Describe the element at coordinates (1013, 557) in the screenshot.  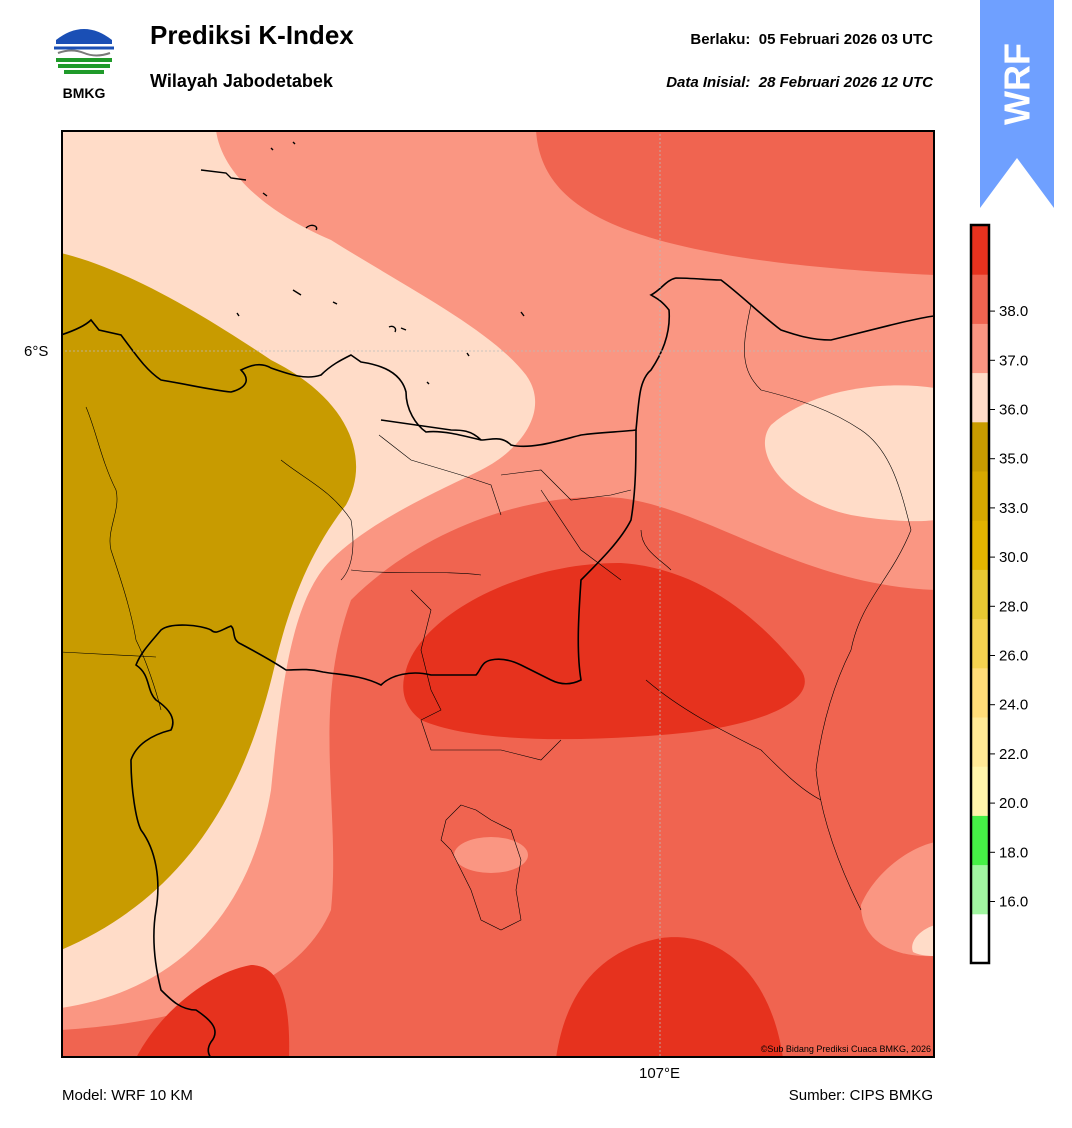
I see `colorbar-tick-label: 30.0` at that location.